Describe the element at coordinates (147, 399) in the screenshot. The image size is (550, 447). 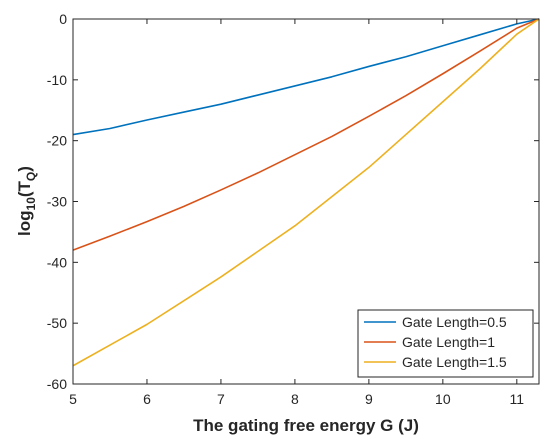
I see `x-tick-label: 6` at that location.